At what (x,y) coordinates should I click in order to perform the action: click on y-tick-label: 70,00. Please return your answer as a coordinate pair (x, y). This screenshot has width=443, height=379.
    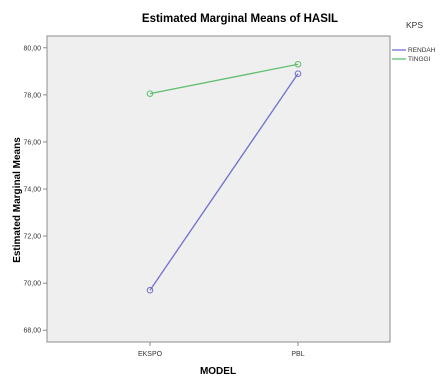
    Looking at the image, I should click on (32, 284).